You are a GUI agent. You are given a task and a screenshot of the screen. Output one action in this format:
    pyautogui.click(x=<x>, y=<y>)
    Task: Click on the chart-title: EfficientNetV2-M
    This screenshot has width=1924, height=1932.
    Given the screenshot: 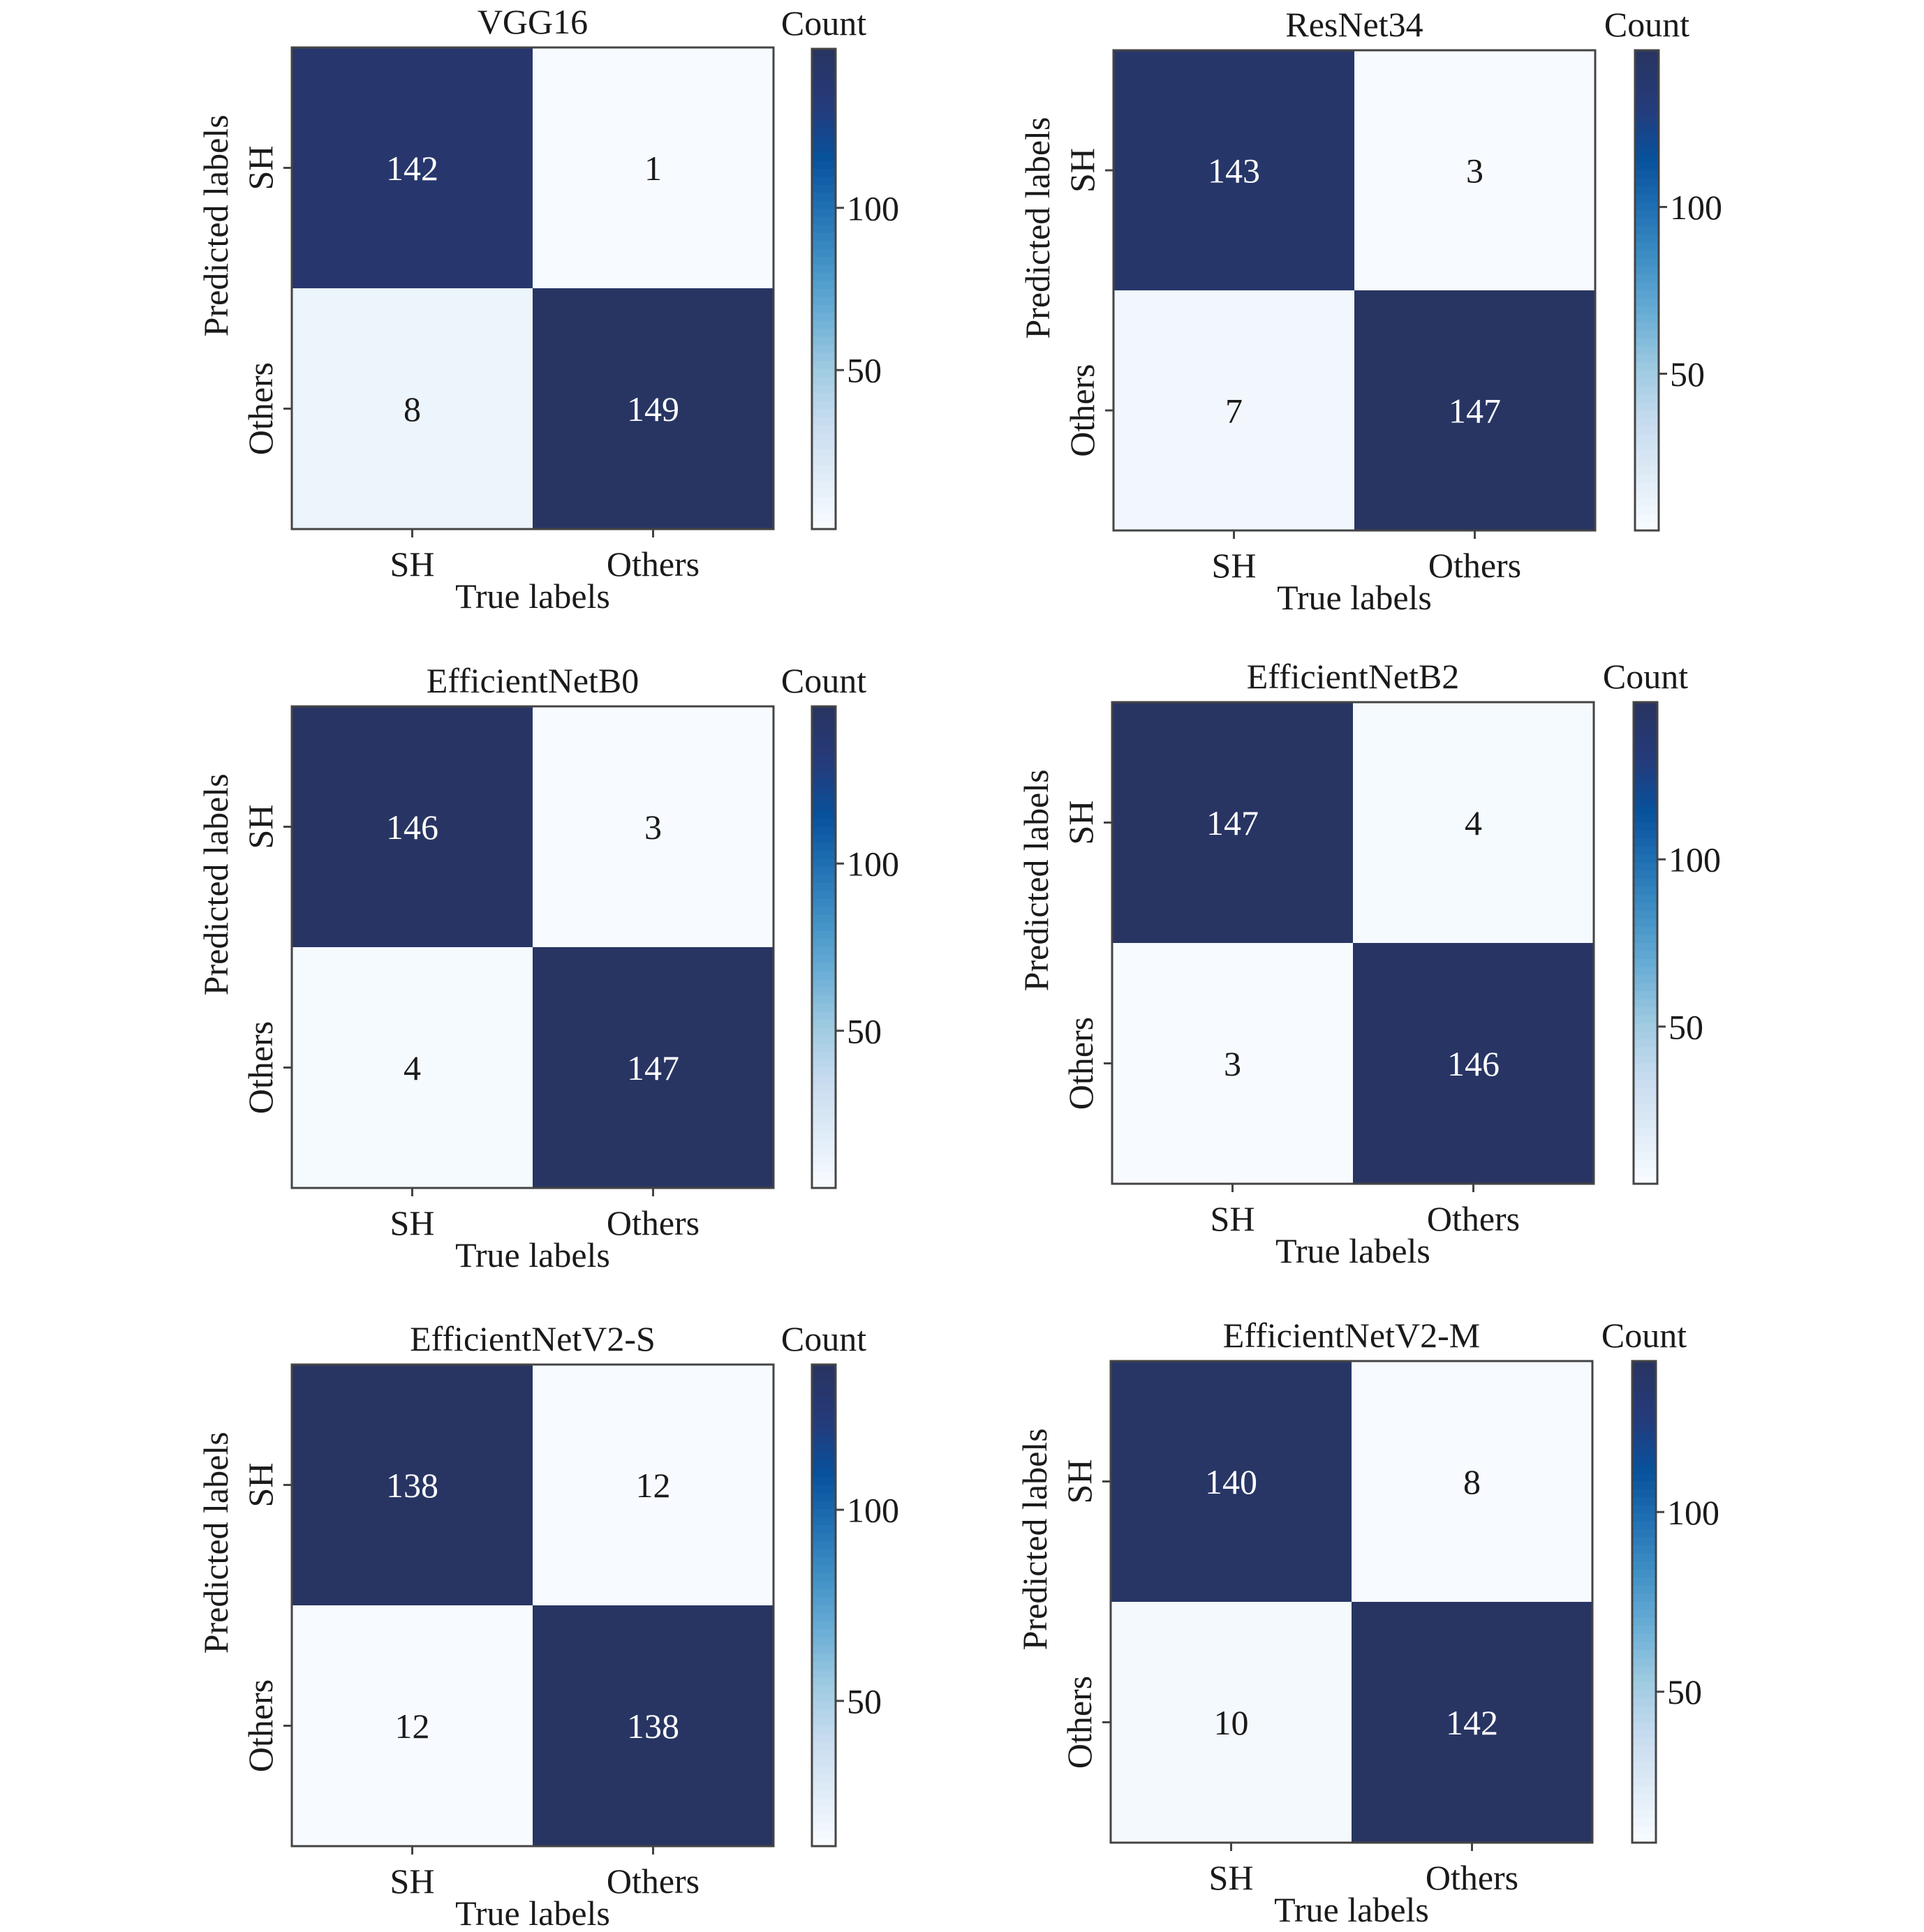 What is the action you would take?
    pyautogui.click(x=1351, y=1335)
    